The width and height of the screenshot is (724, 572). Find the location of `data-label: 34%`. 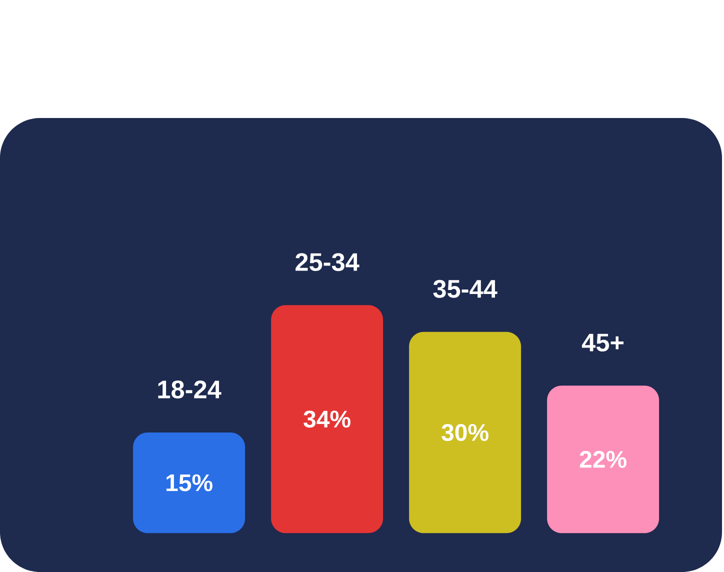

data-label: 34% is located at coordinates (327, 419).